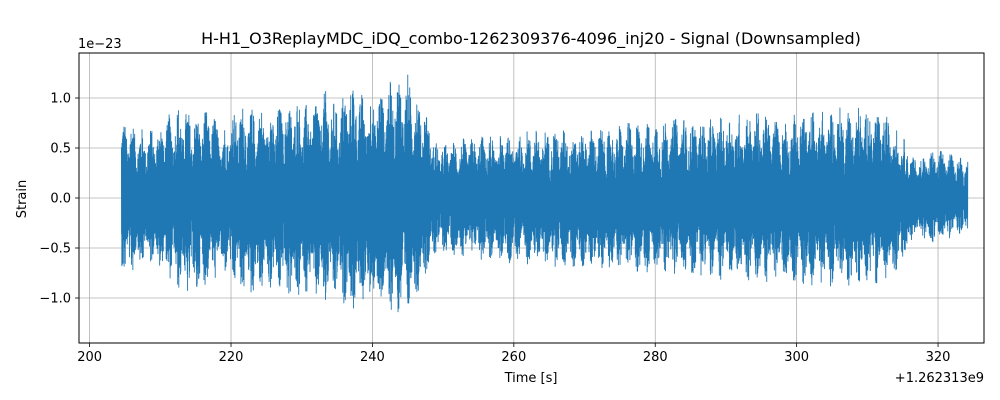 The width and height of the screenshot is (1000, 400). I want to click on x-tick-label: 200, so click(89, 357).